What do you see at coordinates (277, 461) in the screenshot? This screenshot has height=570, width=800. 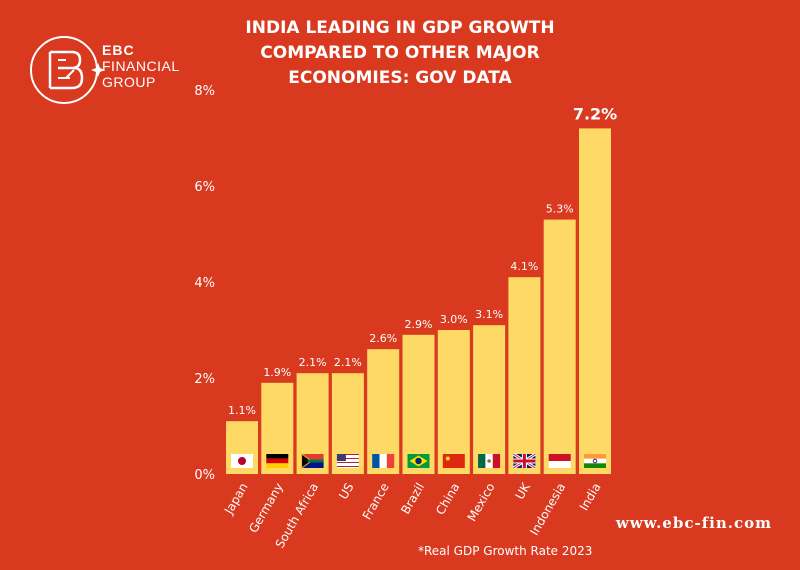 I see `germany-flag-icon` at bounding box center [277, 461].